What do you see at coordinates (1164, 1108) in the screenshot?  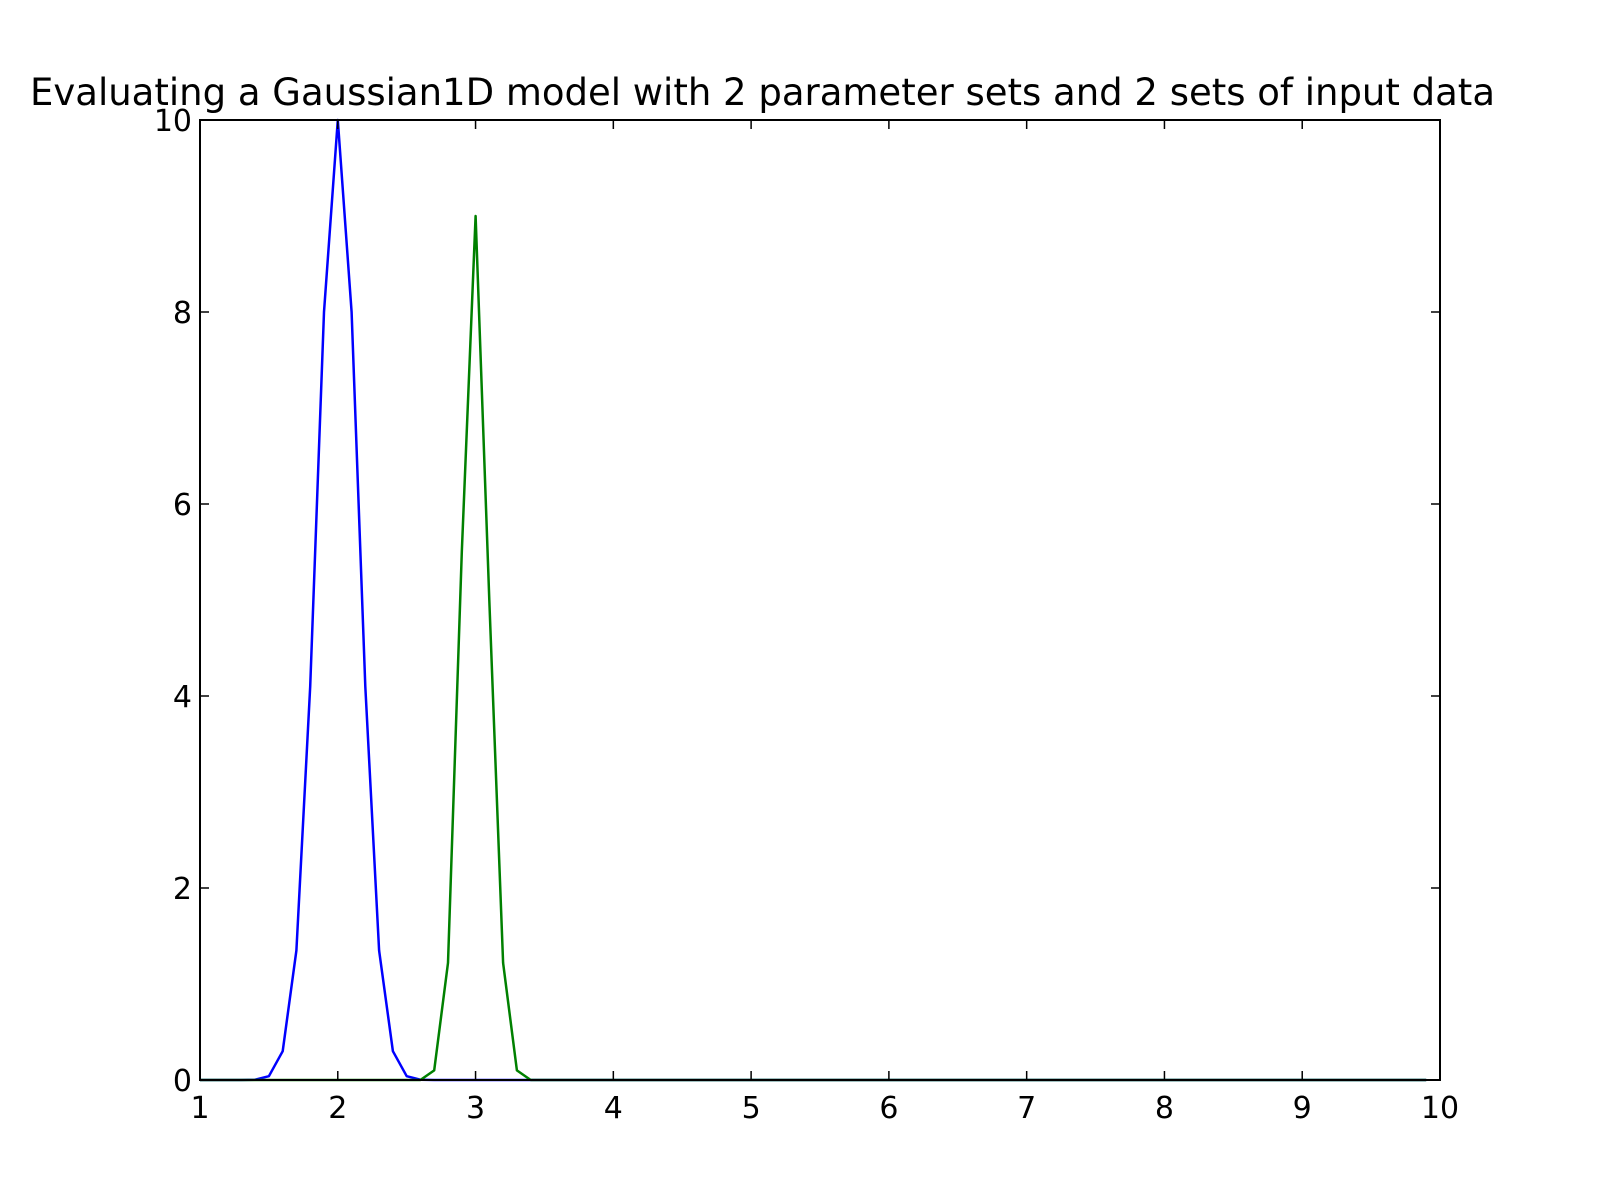 I see `x-tick-label: 8` at bounding box center [1164, 1108].